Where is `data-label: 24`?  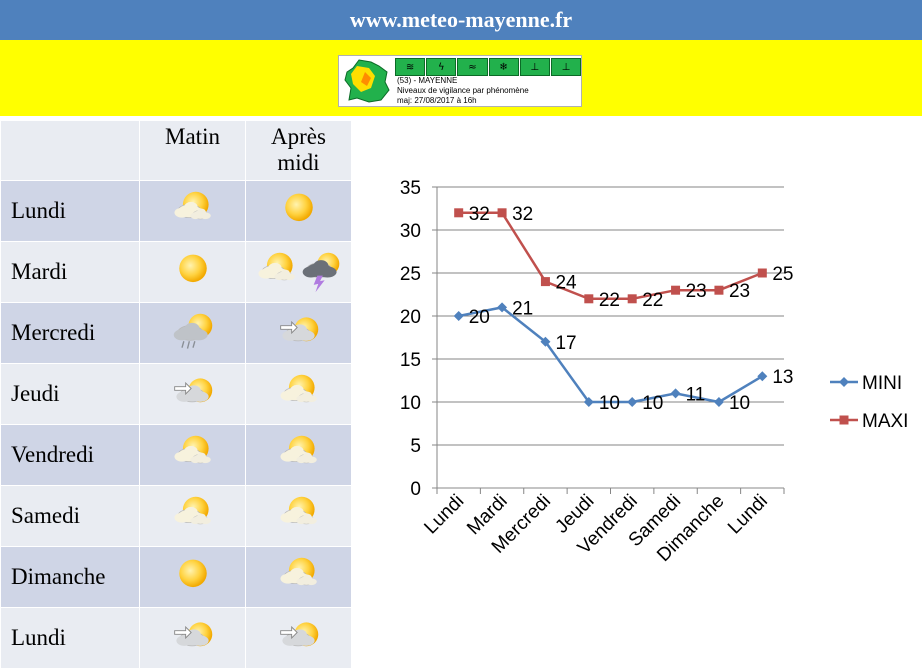 data-label: 24 is located at coordinates (566, 283).